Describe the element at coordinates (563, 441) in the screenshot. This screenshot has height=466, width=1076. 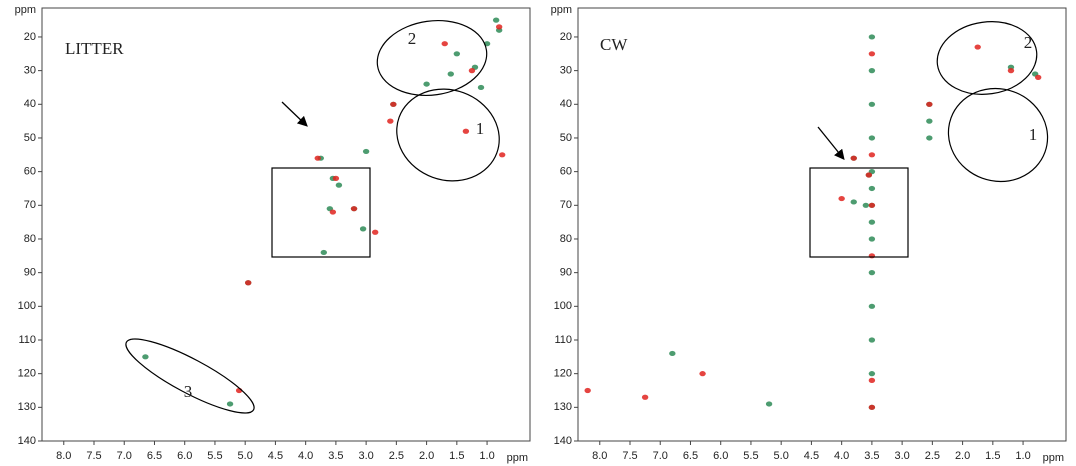
I see `y-tick-label: 140` at that location.